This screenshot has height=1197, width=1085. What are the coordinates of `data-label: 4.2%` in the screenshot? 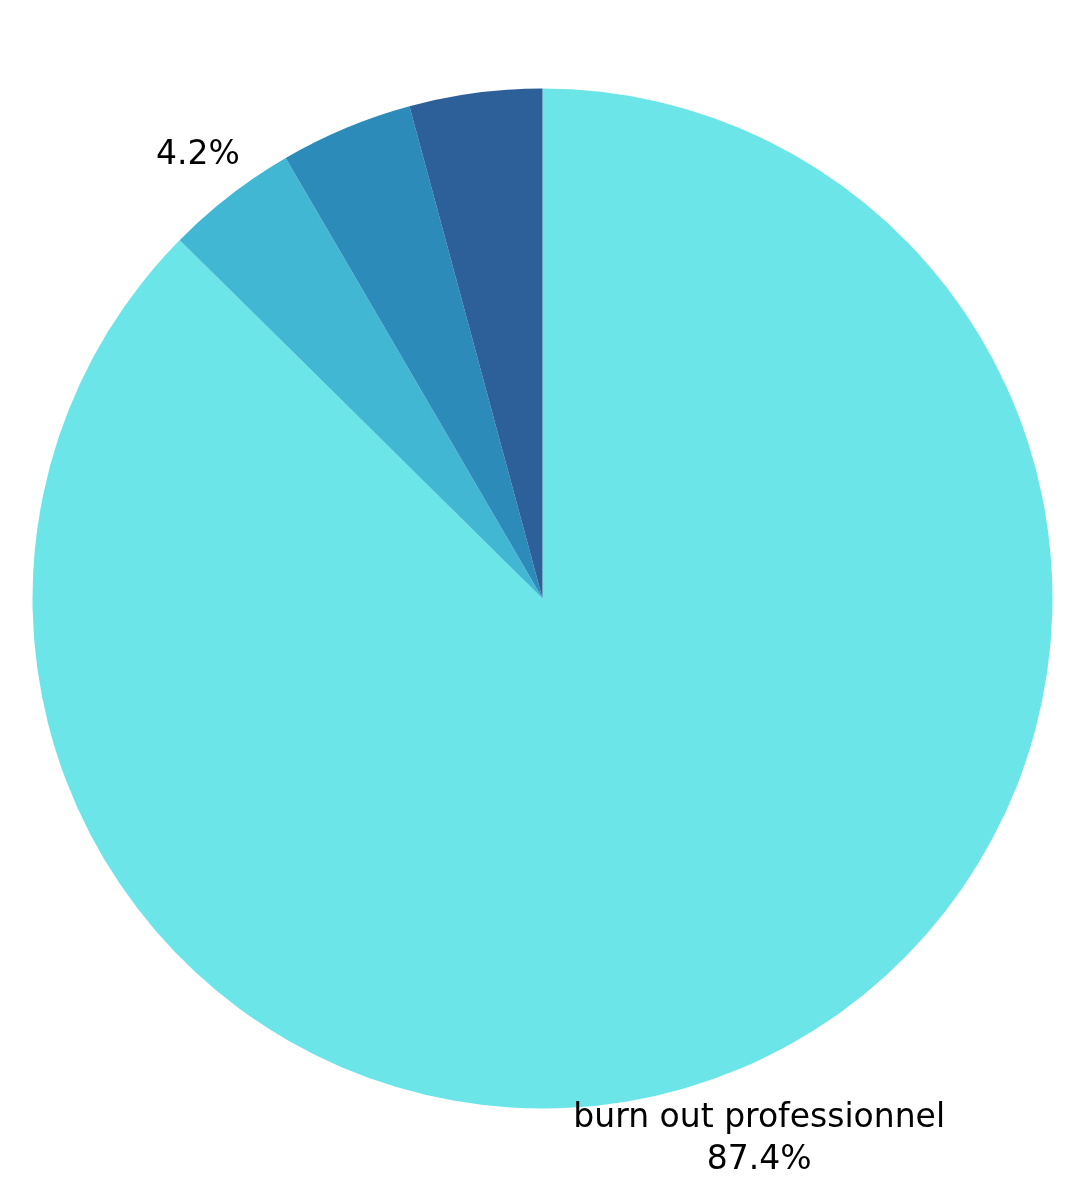 It's located at (198, 153).